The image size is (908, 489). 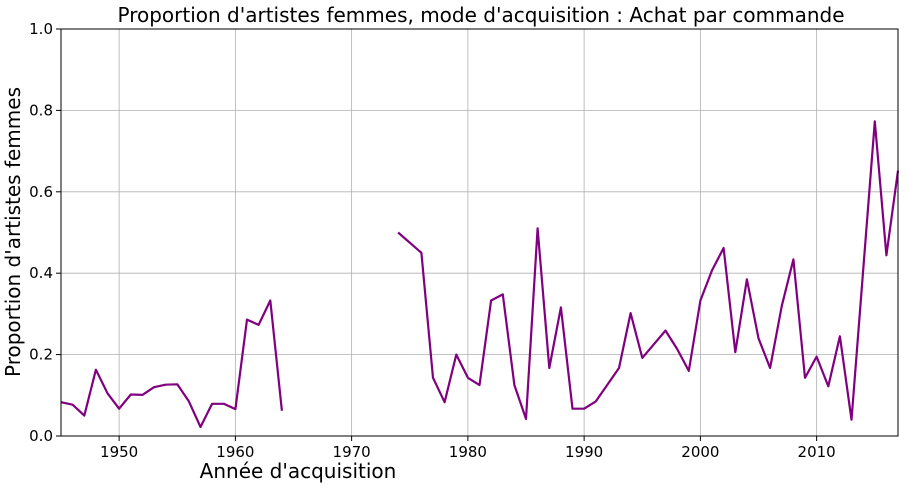 What do you see at coordinates (352, 452) in the screenshot?
I see `x-tick-label: 1970` at bounding box center [352, 452].